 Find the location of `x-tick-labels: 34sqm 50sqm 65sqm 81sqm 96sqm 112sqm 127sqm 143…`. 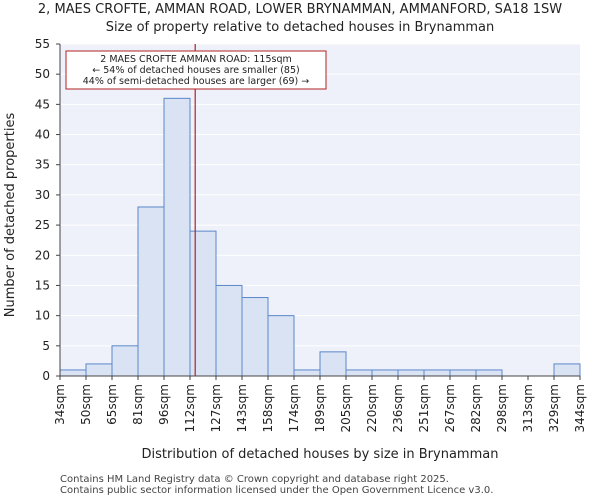

x-tick-labels: 34sqm 50sqm 65sqm 81sqm 96sqm 112sqm 127sqm 143… is located at coordinates (320, 404).